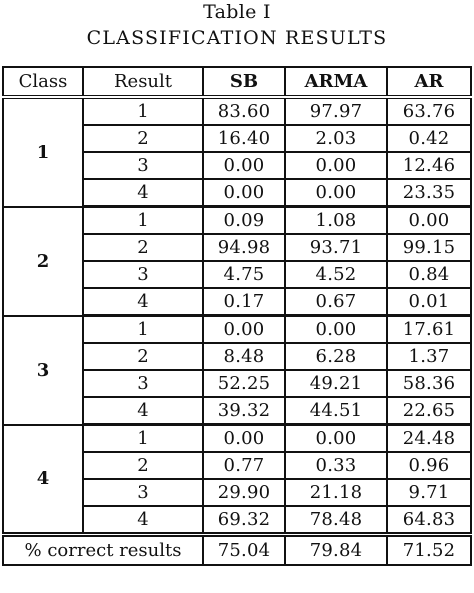 This screenshot has height=593, width=474. Describe the element at coordinates (143, 82) in the screenshot. I see `header-result: Result` at that location.